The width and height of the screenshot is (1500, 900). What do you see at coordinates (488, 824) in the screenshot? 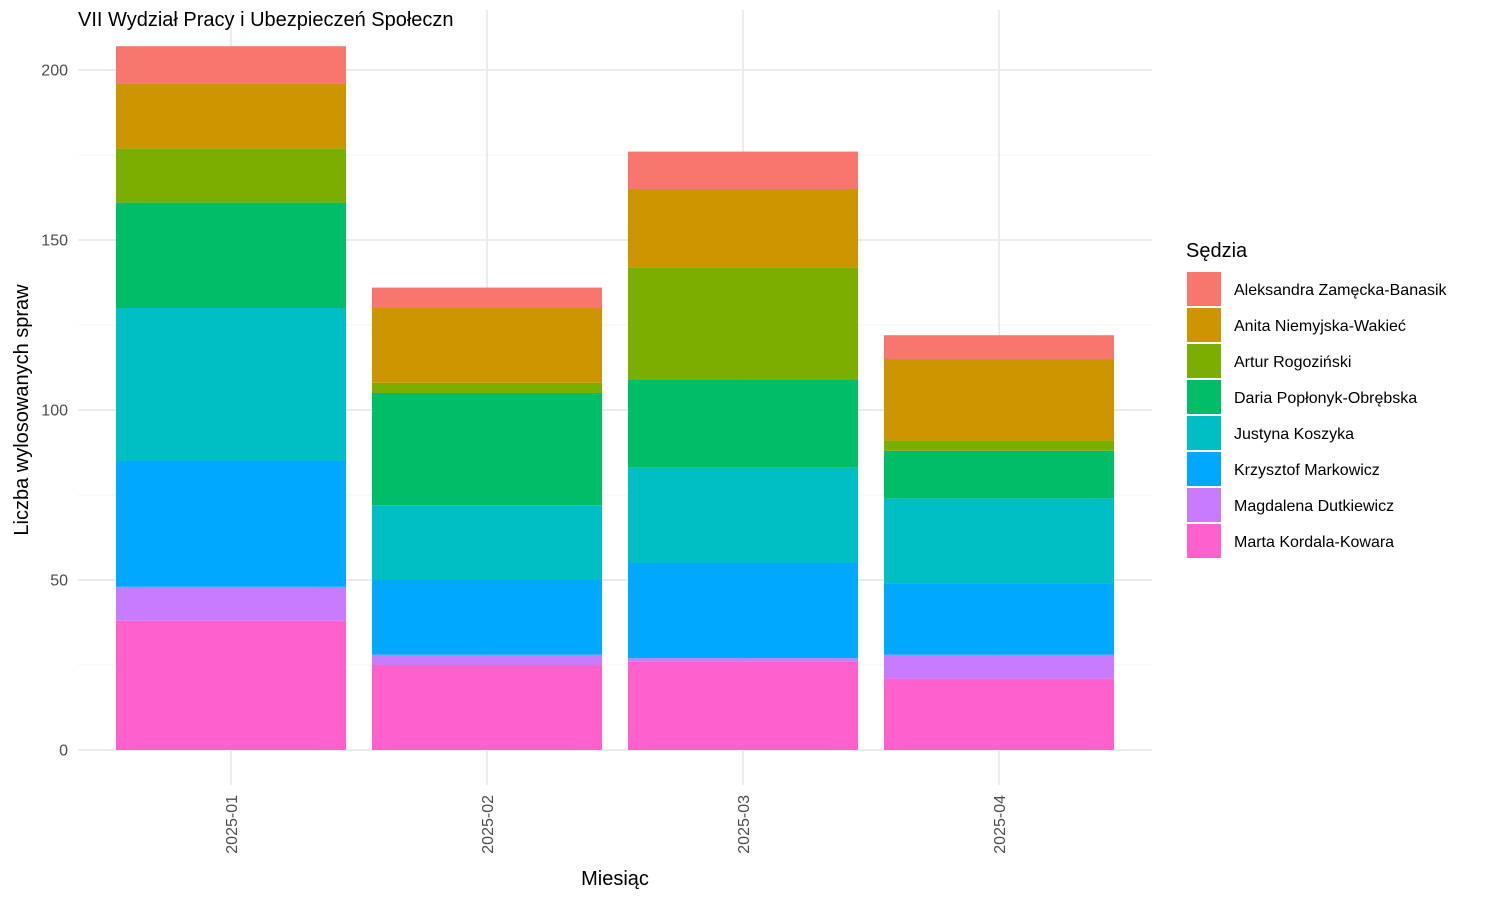
I see `x-tick-label: 2025-02` at bounding box center [488, 824].